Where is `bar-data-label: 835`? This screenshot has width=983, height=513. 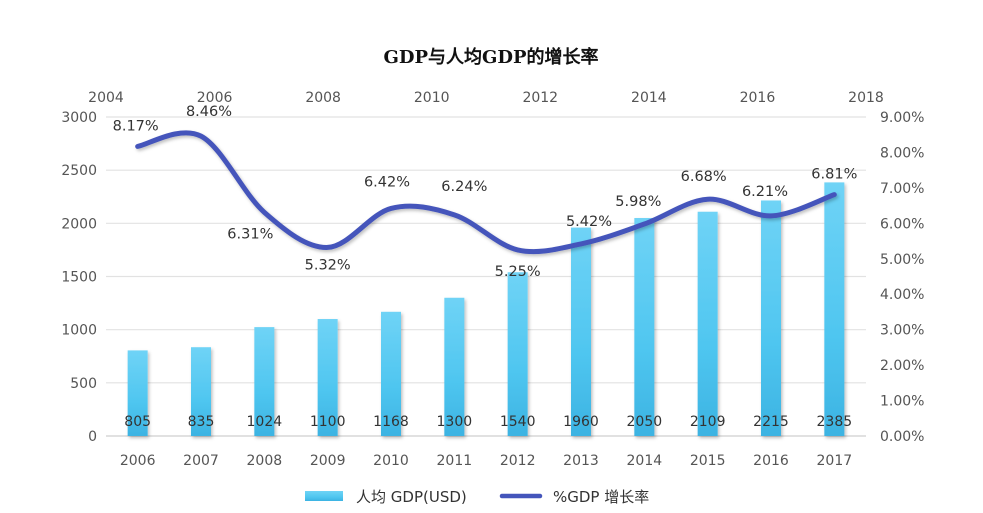
bar-data-label: 835 is located at coordinates (201, 422).